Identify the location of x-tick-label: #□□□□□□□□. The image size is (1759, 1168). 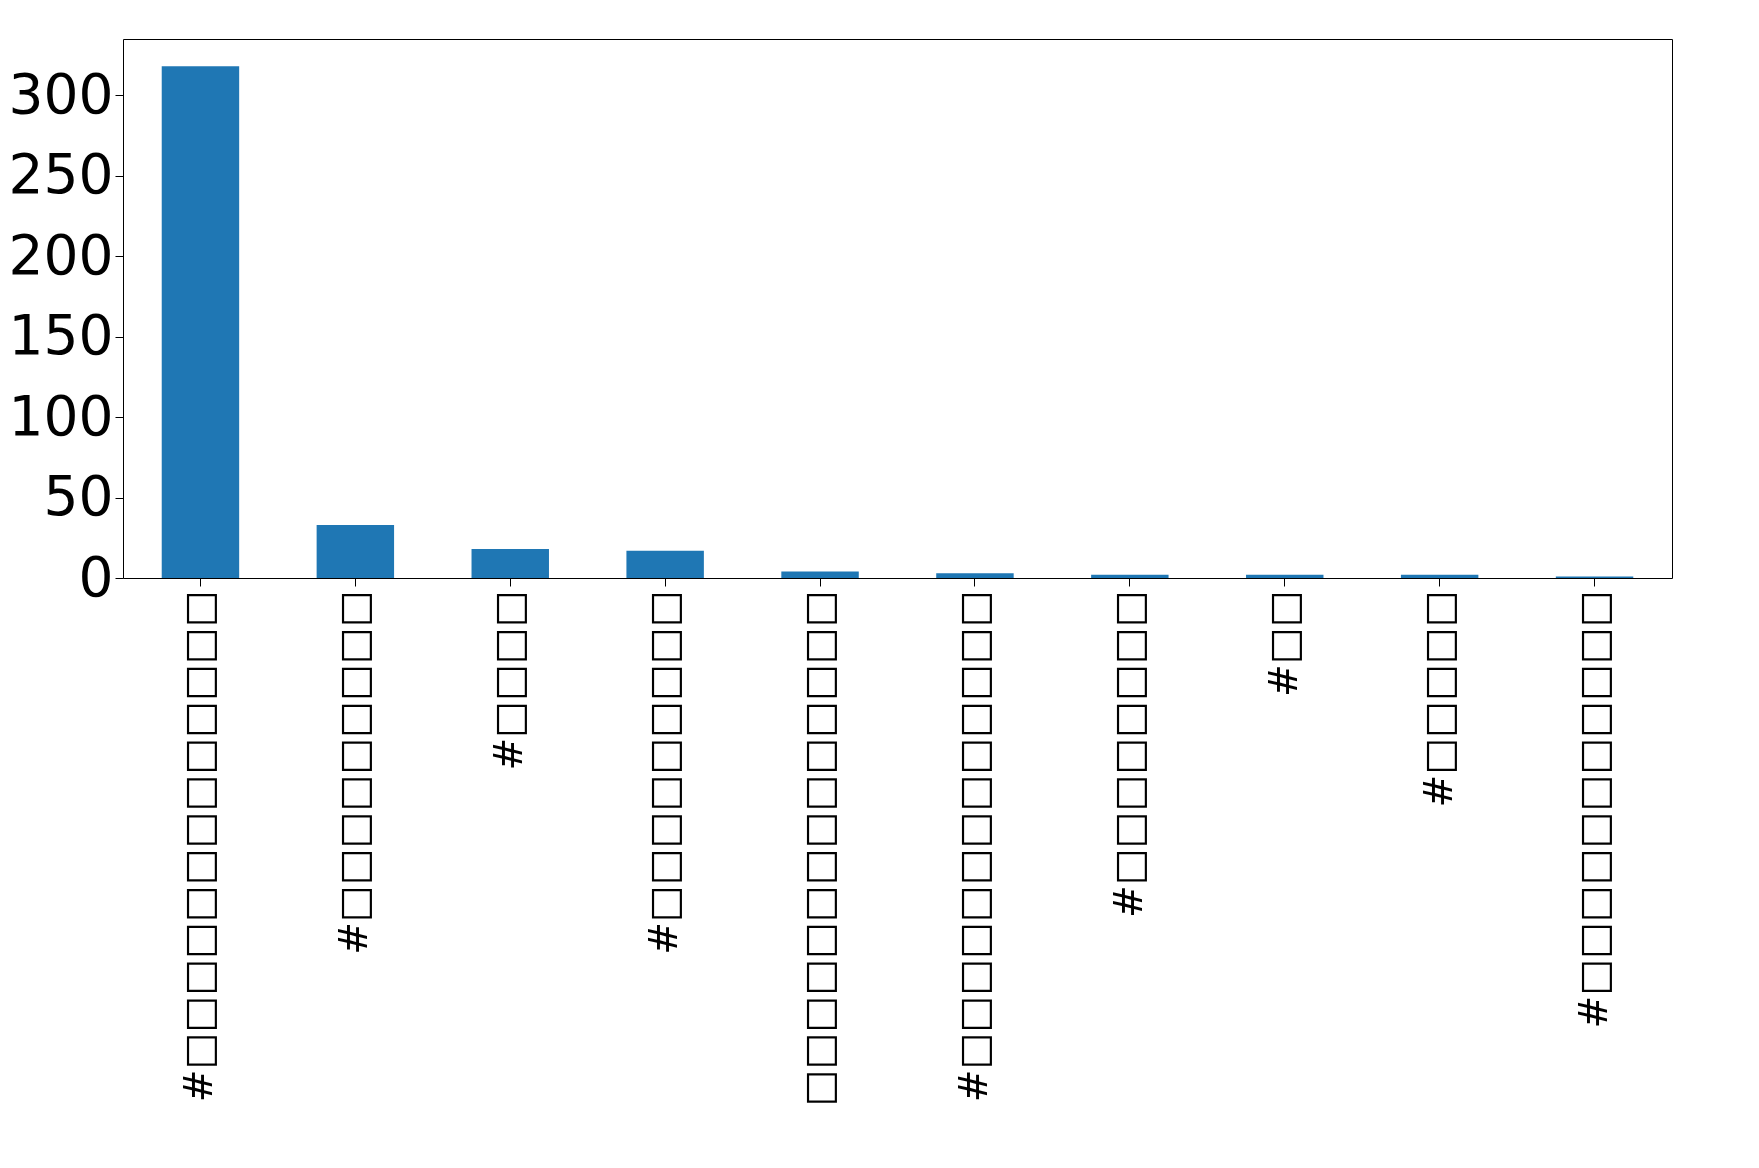
(1128, 754).